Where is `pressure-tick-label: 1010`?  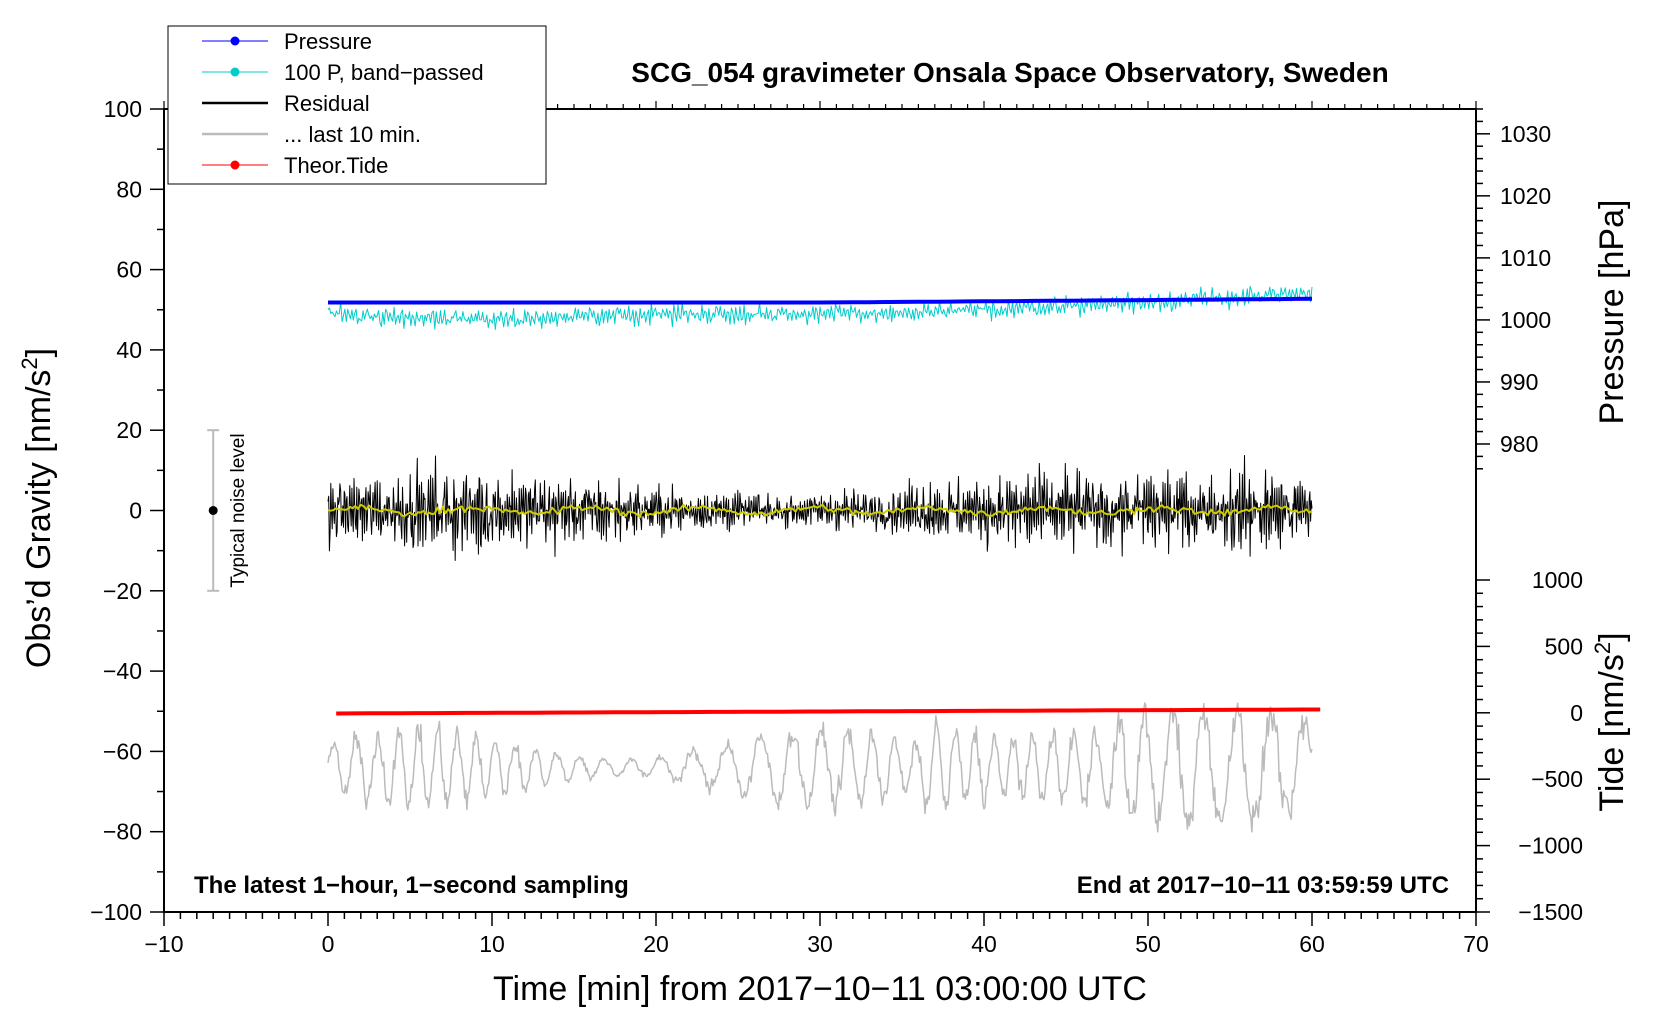 pressure-tick-label: 1010 is located at coordinates (1525, 258).